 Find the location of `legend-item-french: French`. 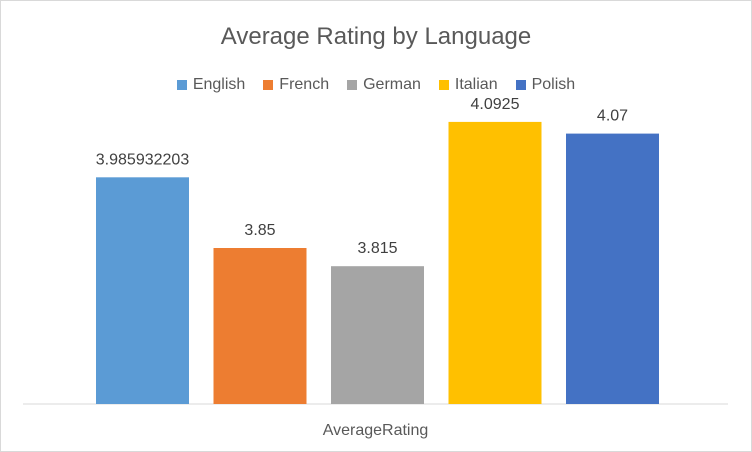

legend-item-french: French is located at coordinates (296, 85).